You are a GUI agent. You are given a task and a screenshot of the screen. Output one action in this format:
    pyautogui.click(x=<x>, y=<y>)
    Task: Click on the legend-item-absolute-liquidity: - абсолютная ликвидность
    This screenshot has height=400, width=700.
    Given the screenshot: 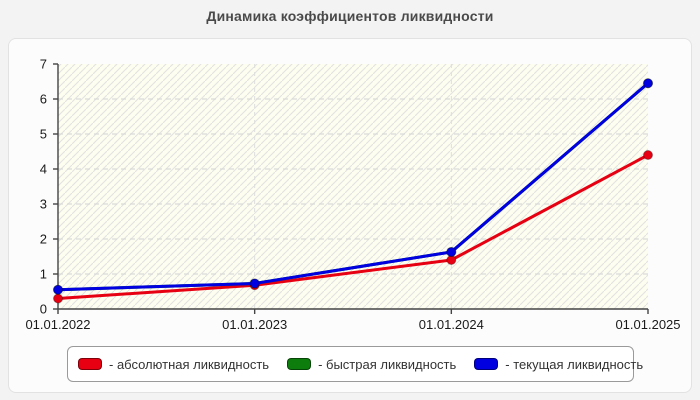 What is the action you would take?
    pyautogui.click(x=173, y=364)
    